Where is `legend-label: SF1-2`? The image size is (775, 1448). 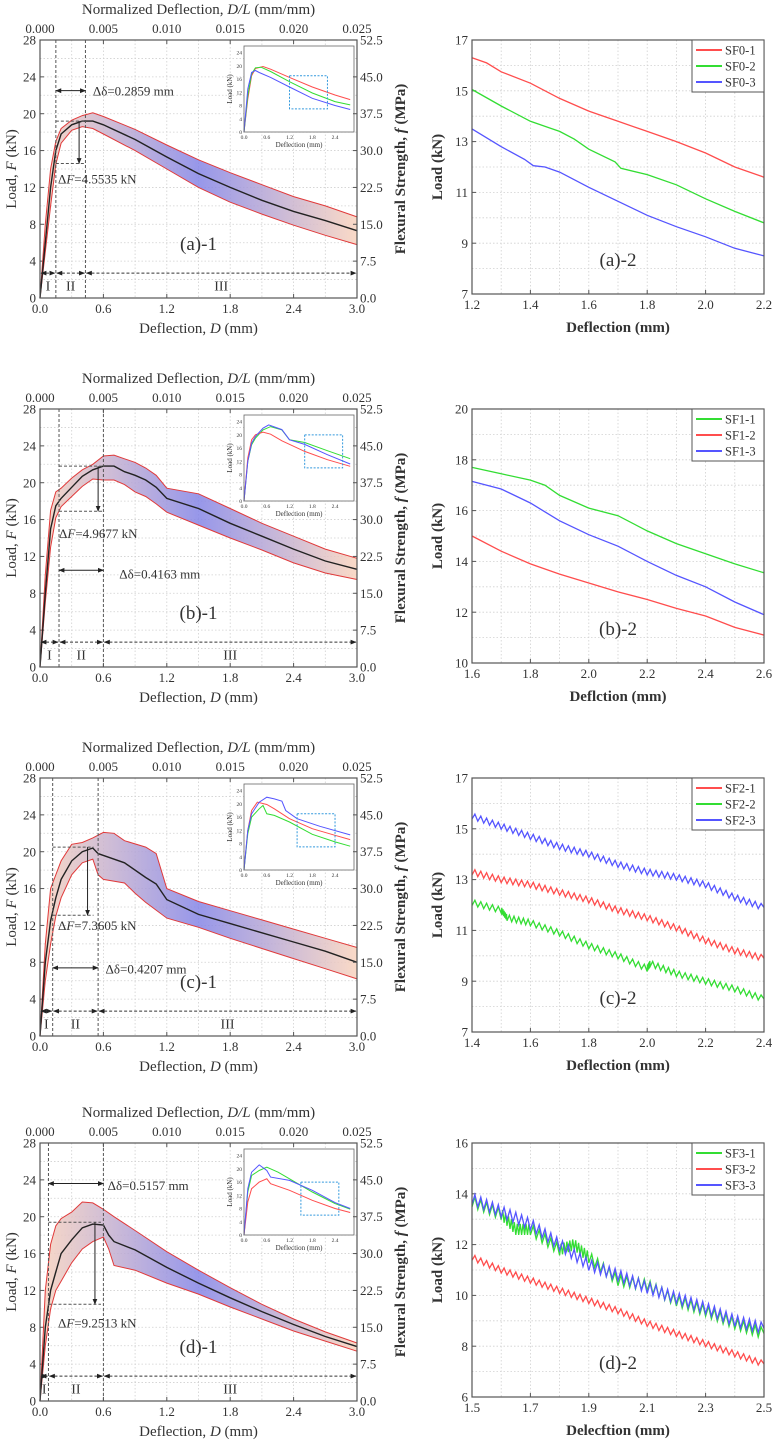
legend-label: SF1-2 is located at coordinates (740, 436).